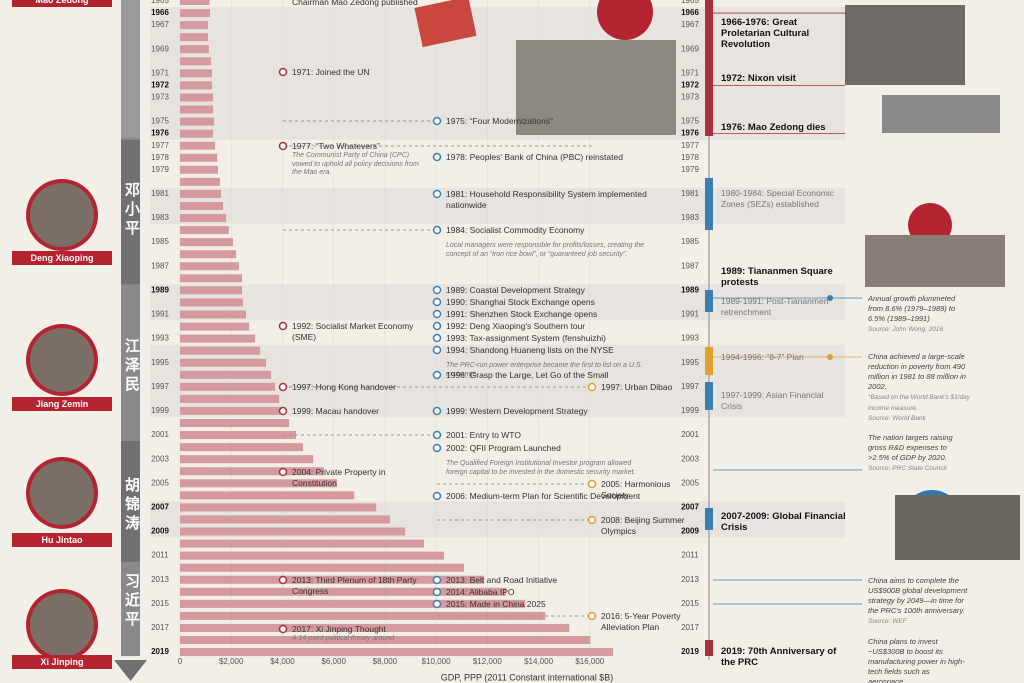 Image resolution: width=1024 pixels, height=683 pixels. I want to click on y-tick-label: 2011, so click(160, 555).